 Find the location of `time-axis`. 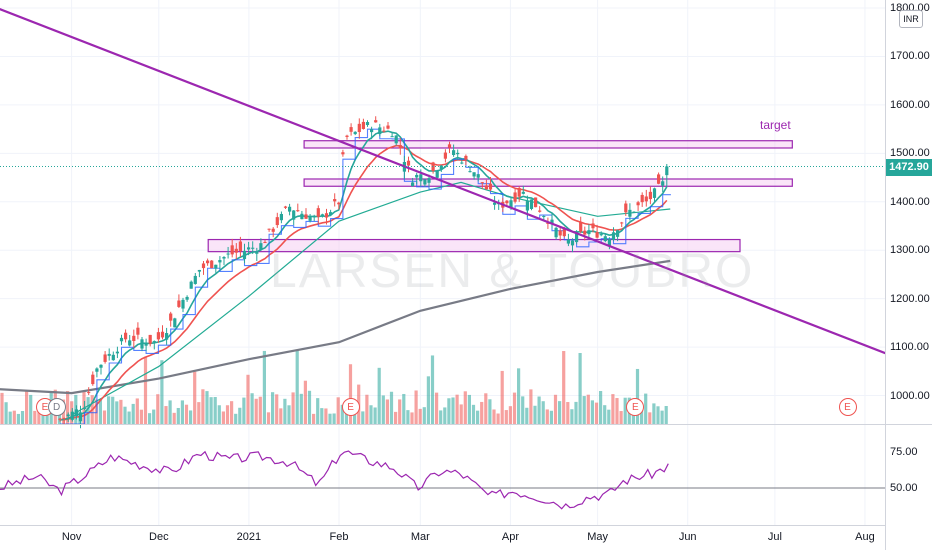

time-axis is located at coordinates (442, 537).